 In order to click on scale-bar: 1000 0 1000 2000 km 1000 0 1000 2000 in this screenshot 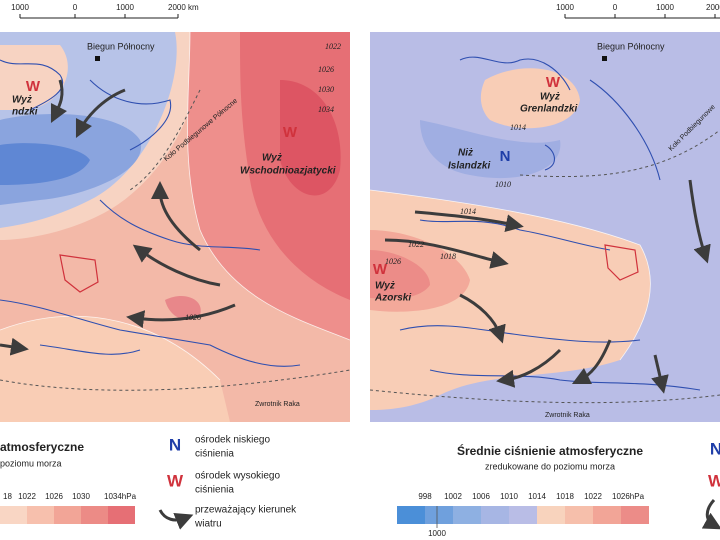, I will do `click(365, 11)`.